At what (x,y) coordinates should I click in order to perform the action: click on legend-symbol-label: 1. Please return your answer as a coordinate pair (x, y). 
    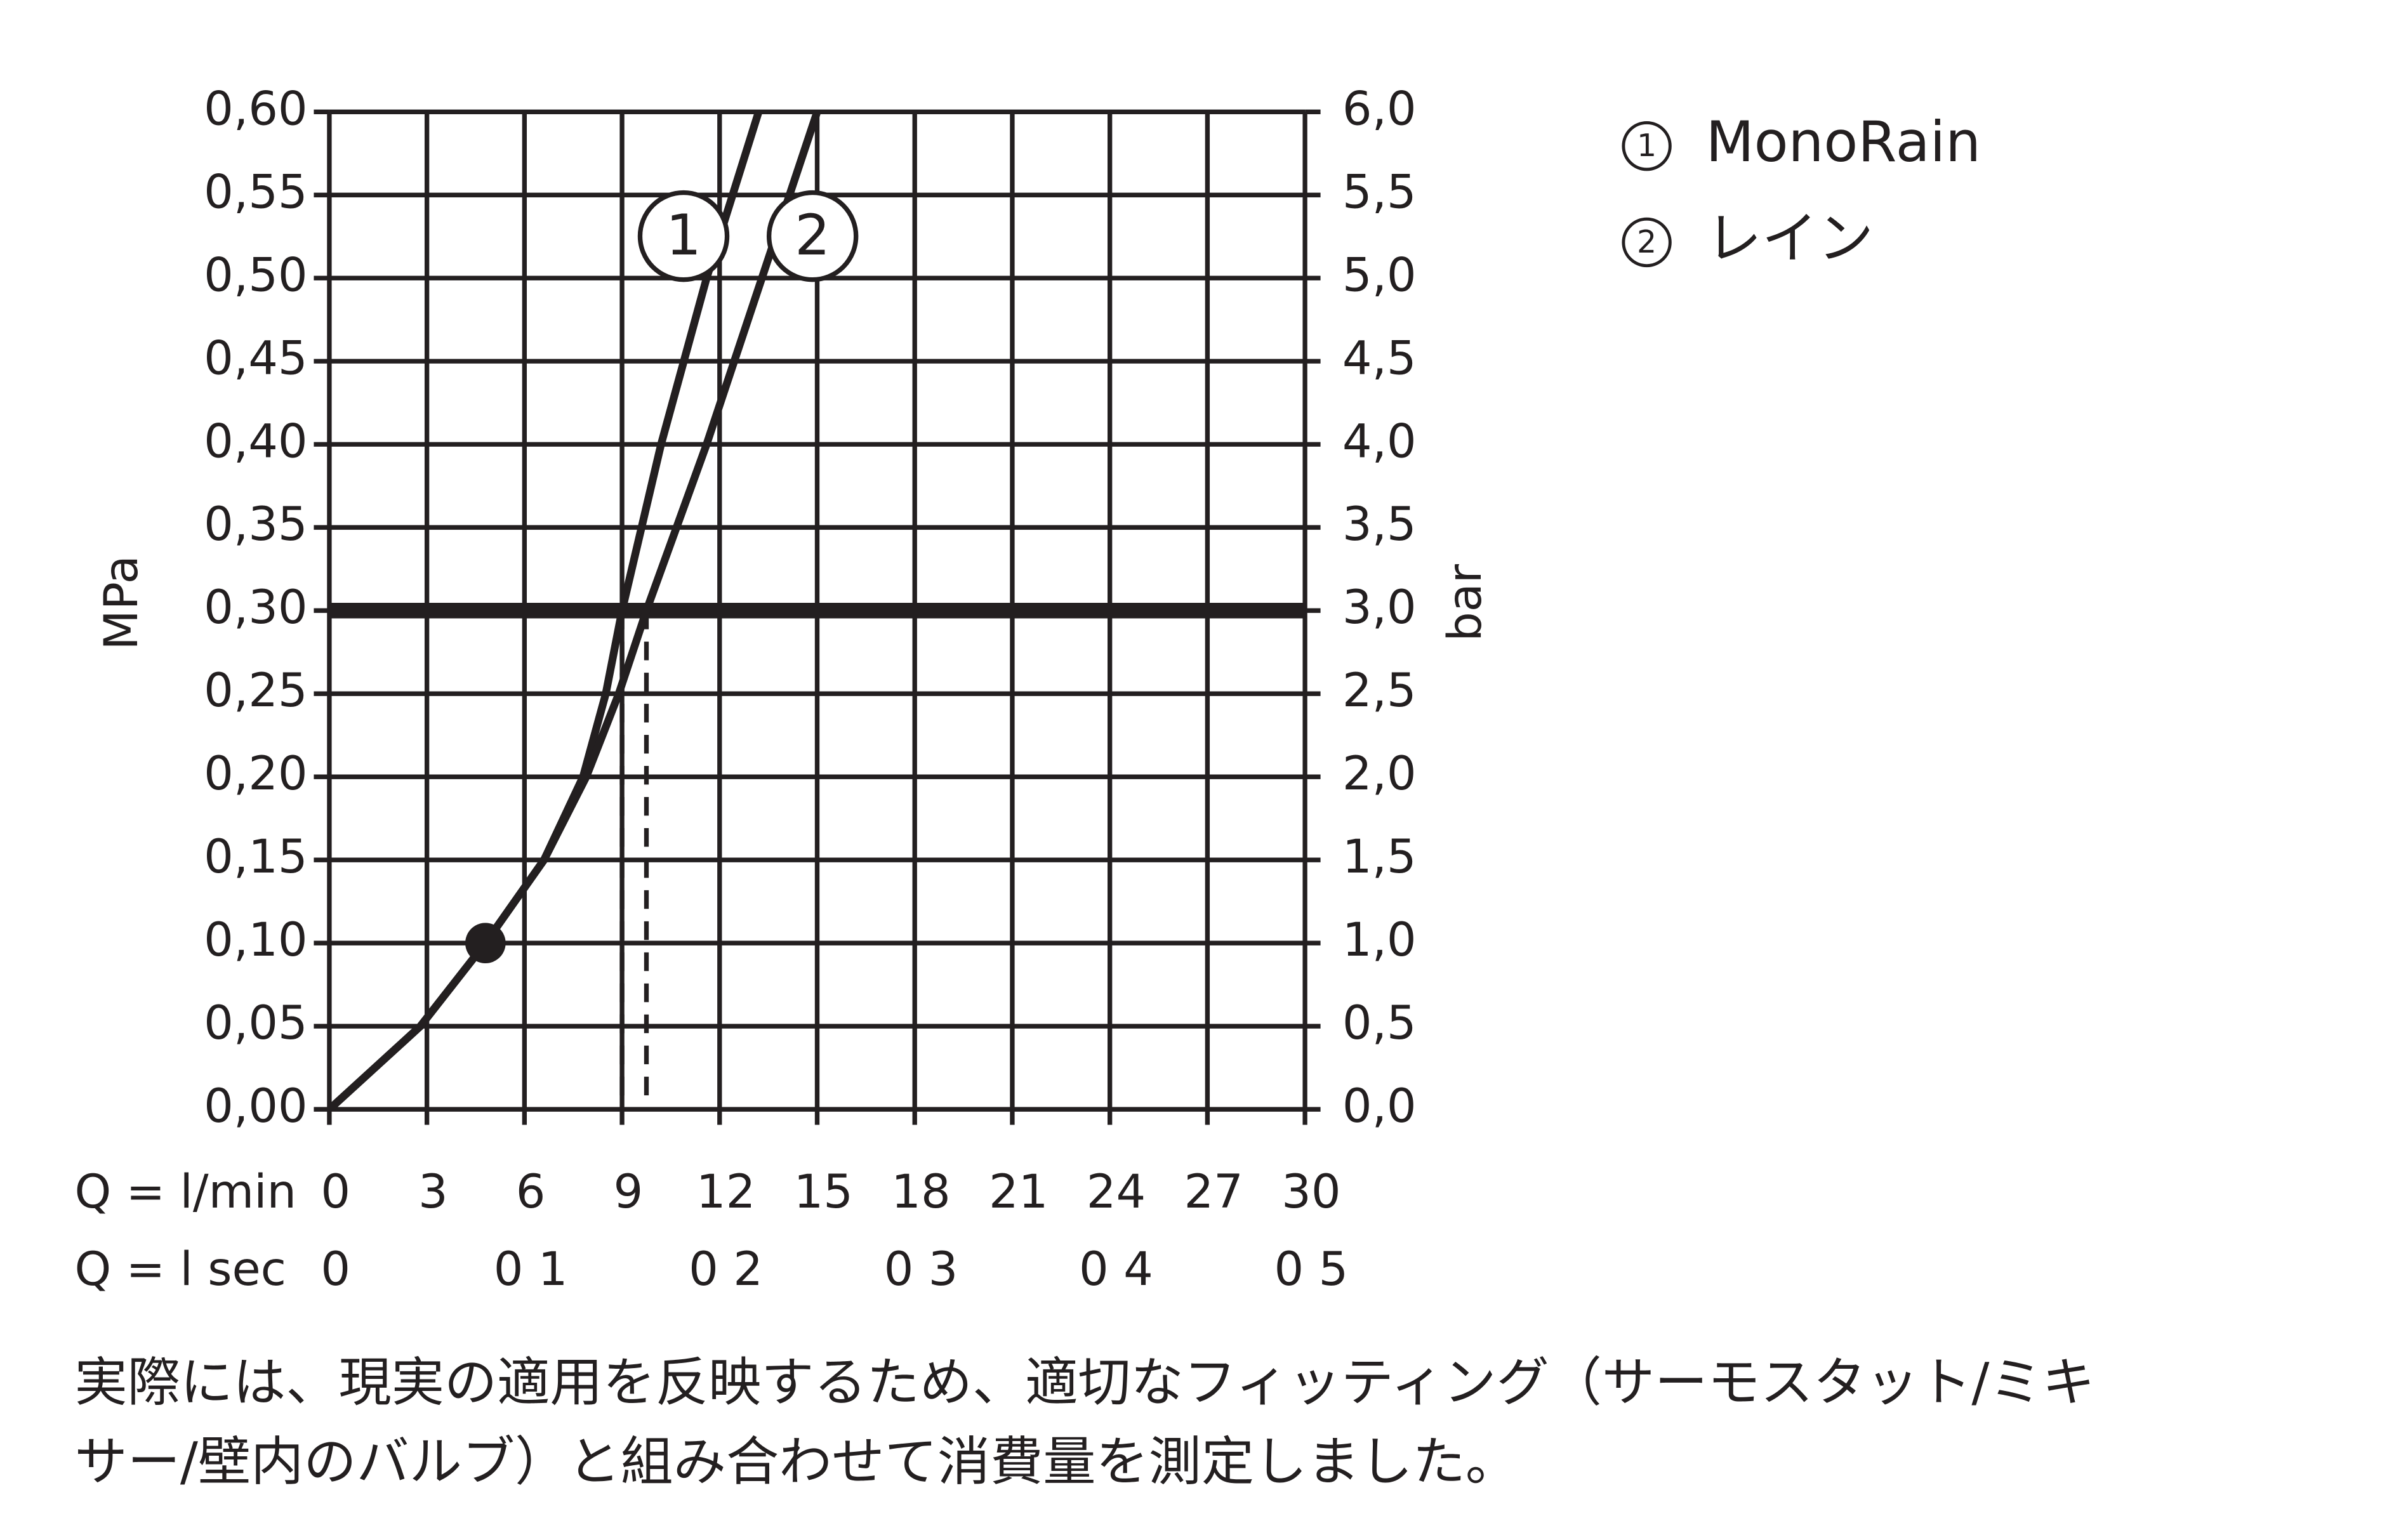
    Looking at the image, I should click on (1647, 146).